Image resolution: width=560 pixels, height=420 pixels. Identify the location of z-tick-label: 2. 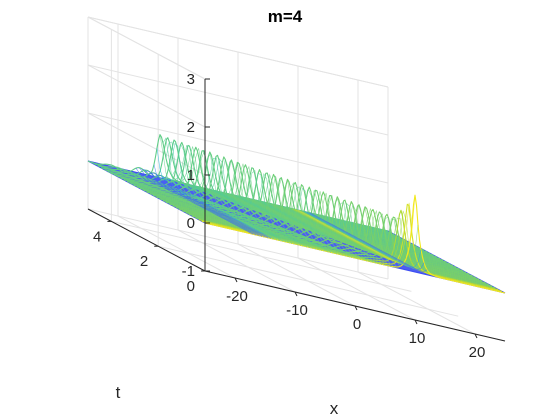
(191, 127).